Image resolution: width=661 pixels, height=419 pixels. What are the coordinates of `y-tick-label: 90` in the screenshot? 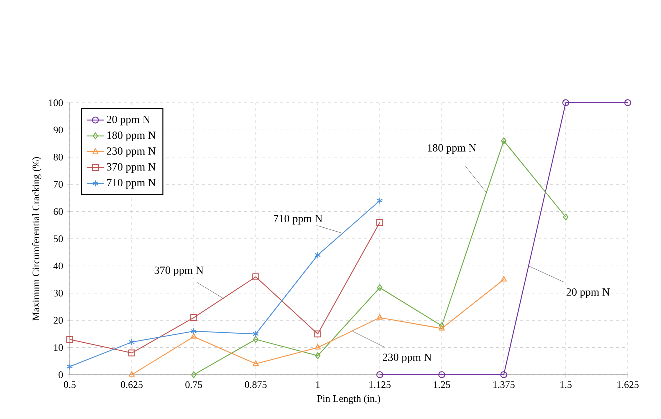 It's located at (59, 130).